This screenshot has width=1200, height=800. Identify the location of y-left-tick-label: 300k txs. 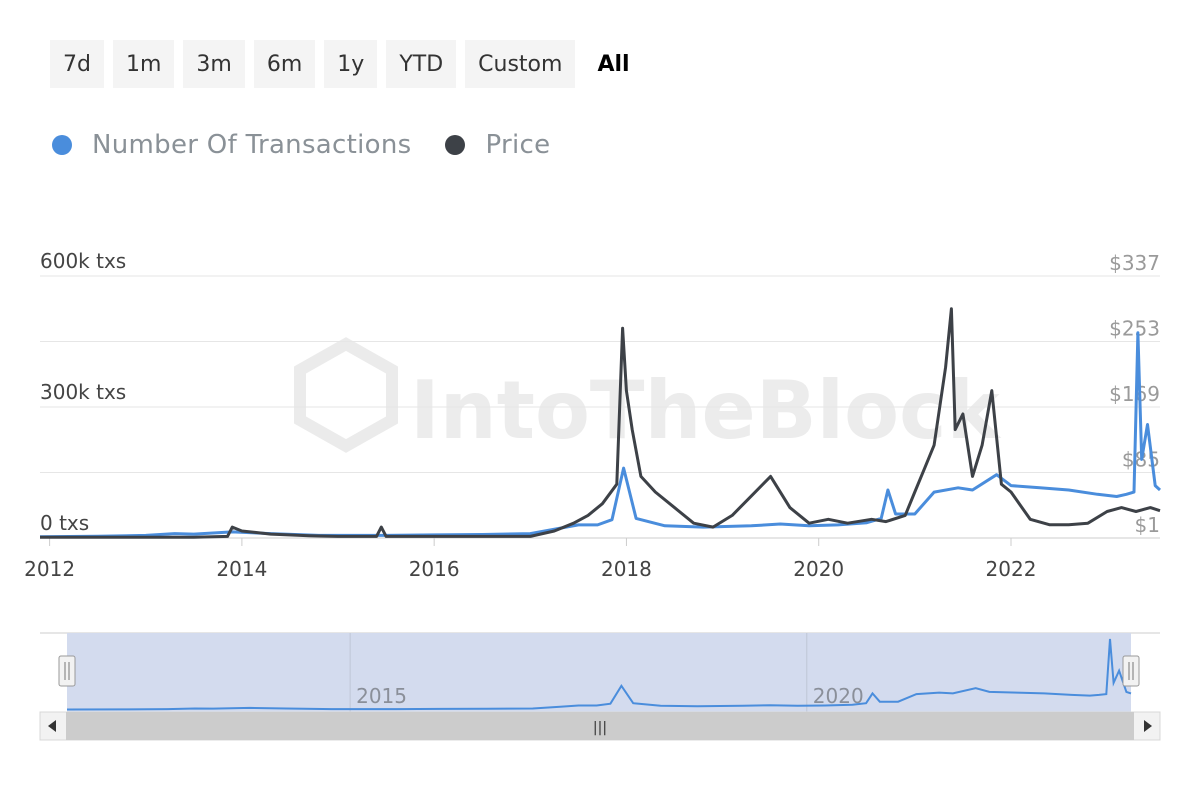
(83, 392).